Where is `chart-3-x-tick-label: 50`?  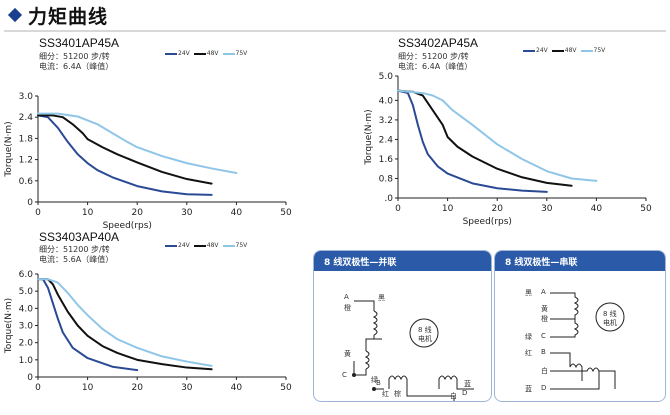
chart-3-x-tick-label: 50 is located at coordinates (286, 388).